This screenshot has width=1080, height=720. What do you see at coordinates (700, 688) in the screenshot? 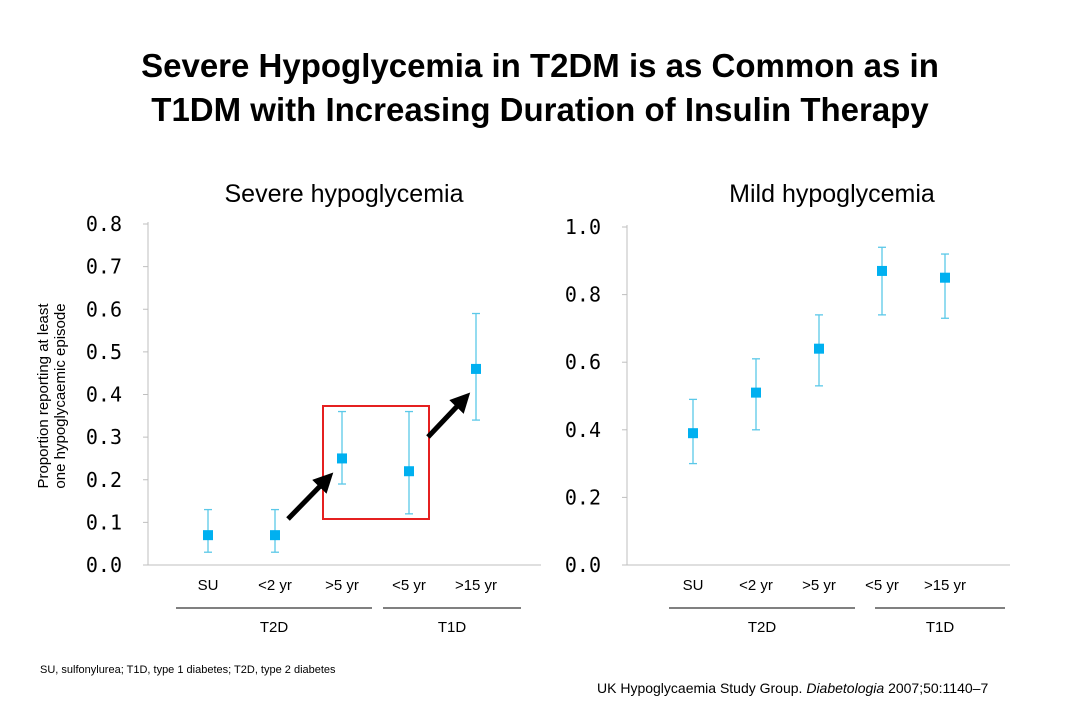
I see `citation-authors: UK Hypoglycaemia Study Group.` at bounding box center [700, 688].